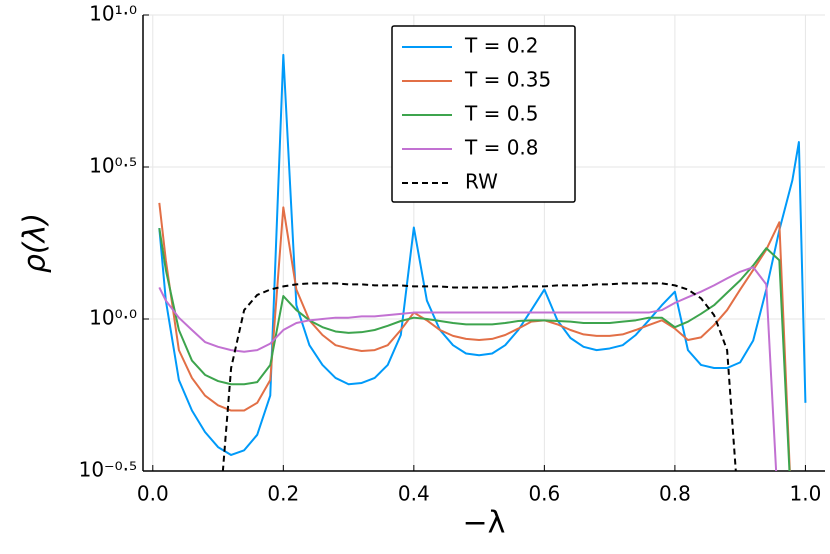 The height and width of the screenshot is (554, 830). Describe the element at coordinates (507, 80) in the screenshot. I see `legend-label: T = 0.35` at that location.